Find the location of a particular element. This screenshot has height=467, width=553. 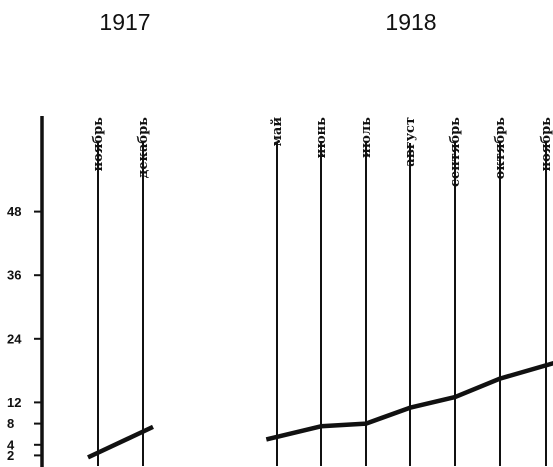

y-tick-label: 8 is located at coordinates (10, 423).